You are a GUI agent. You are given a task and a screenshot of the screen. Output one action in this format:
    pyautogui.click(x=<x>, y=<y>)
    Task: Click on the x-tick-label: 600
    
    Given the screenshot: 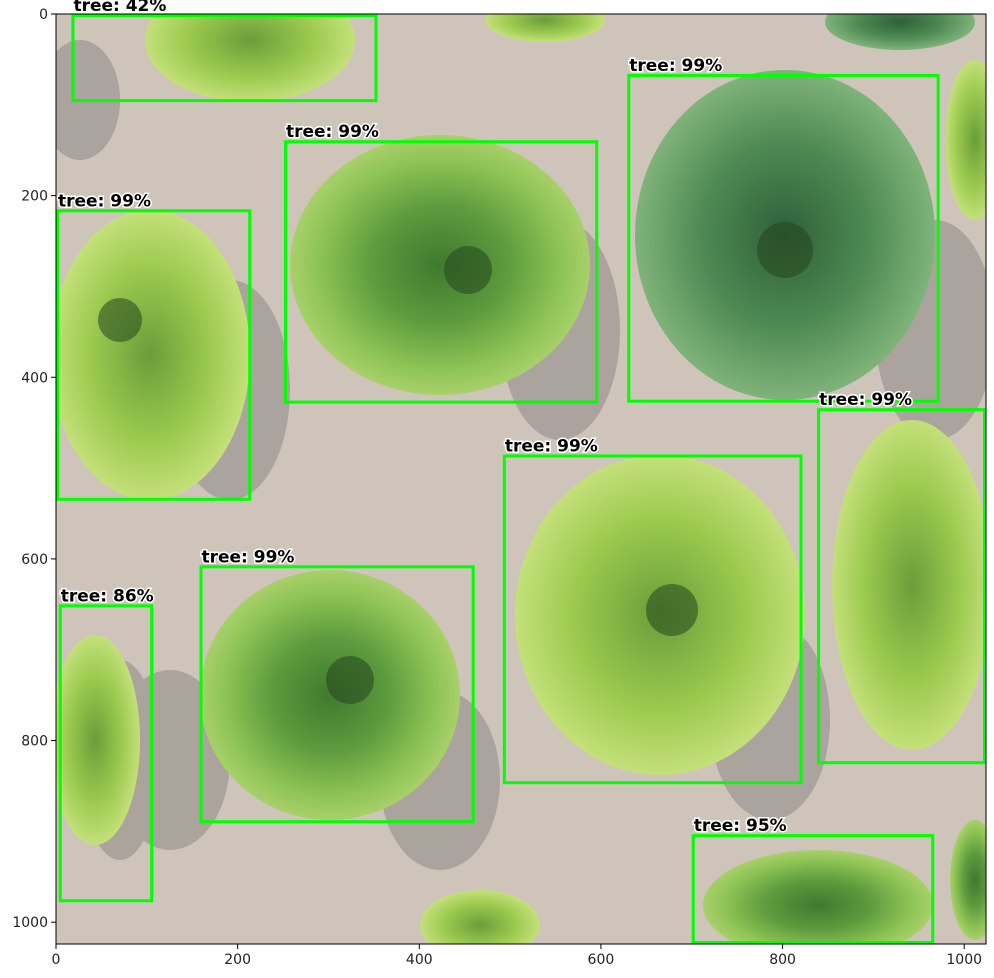 What is the action you would take?
    pyautogui.click(x=601, y=960)
    